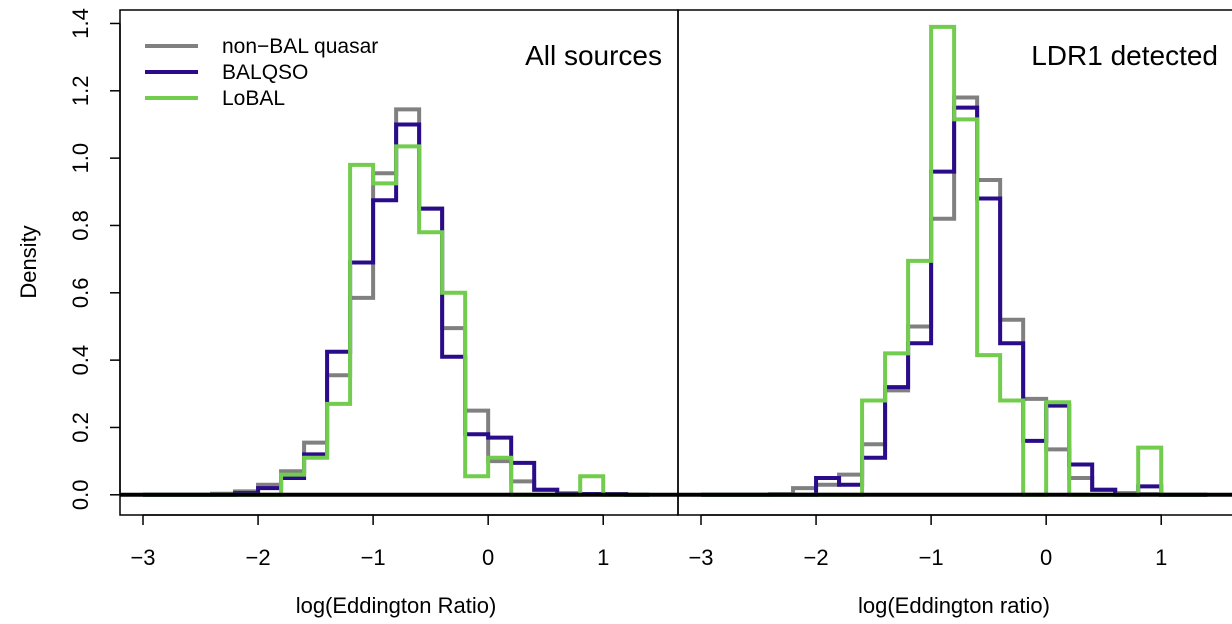 The height and width of the screenshot is (624, 1232). I want to click on legend: non−BAL quasar BALQSO LoBAL, so click(261, 72).